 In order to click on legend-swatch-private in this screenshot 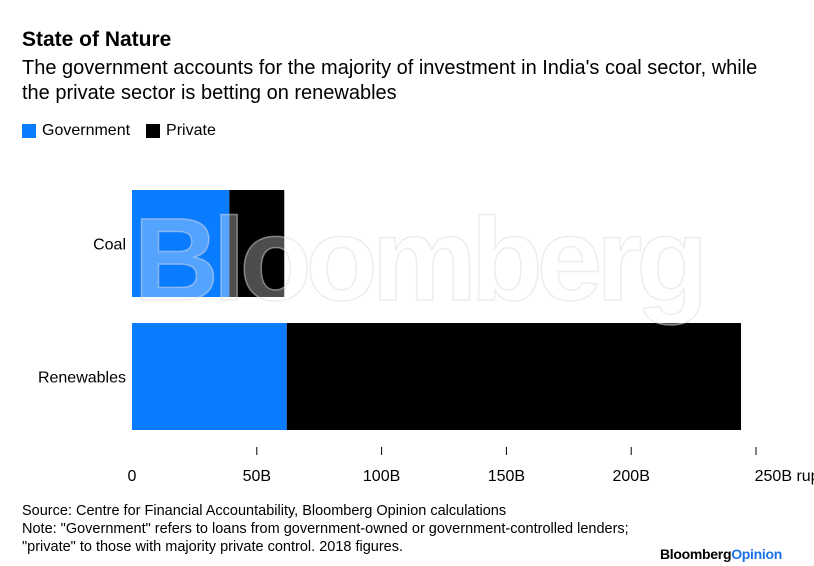, I will do `click(153, 131)`.